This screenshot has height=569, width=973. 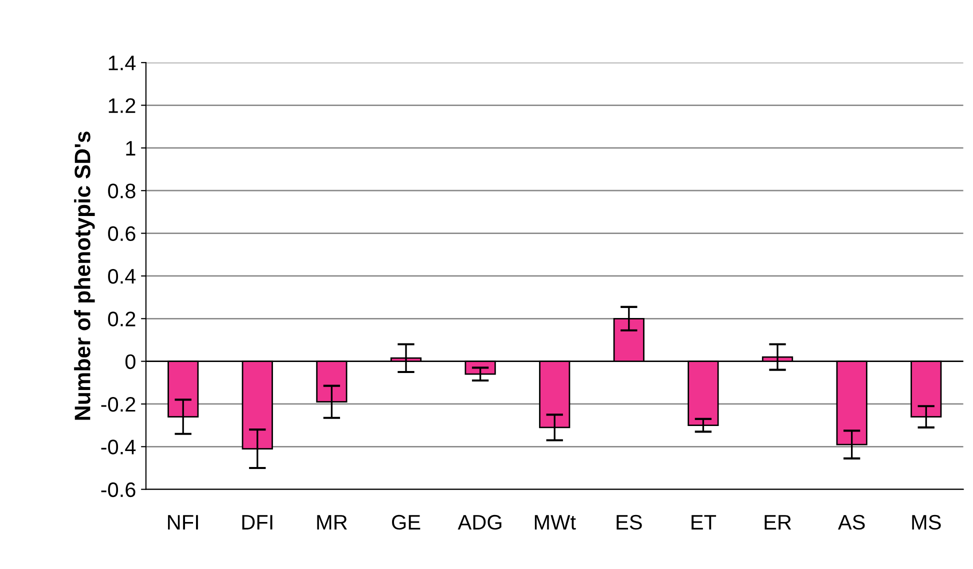 I want to click on y-axis-title: Number of phenotypic SD's, so click(x=84, y=276).